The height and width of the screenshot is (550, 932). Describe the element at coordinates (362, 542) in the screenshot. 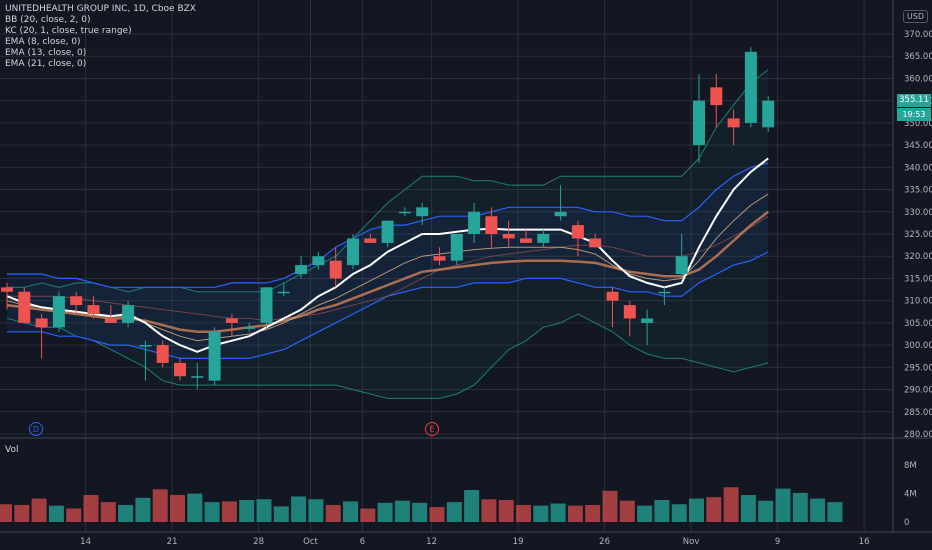

I see `time-tick-label: 6` at that location.